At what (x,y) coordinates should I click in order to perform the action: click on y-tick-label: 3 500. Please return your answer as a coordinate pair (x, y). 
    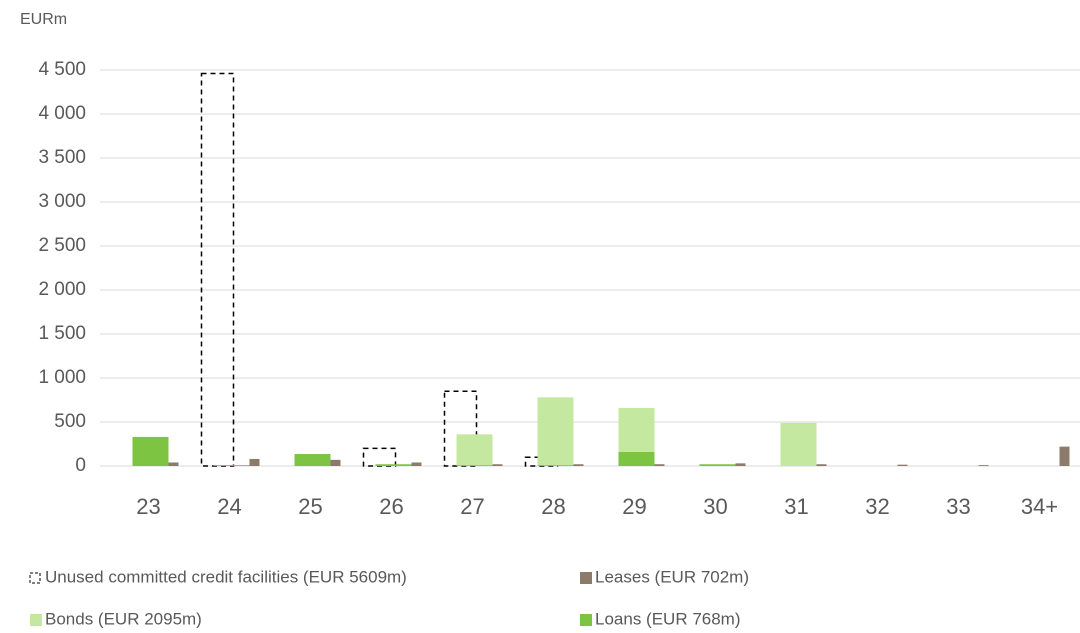
    Looking at the image, I should click on (62, 157).